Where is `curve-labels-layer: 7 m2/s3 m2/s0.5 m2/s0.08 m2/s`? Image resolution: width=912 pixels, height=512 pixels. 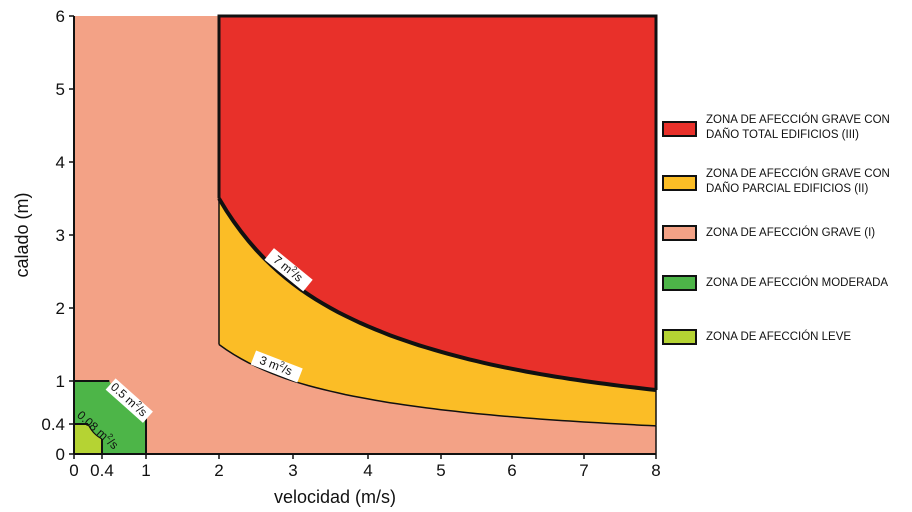
curve-labels-layer: 7 m2/s3 m2/s0.5 m2/s0.08 m2/s is located at coordinates (193, 350).